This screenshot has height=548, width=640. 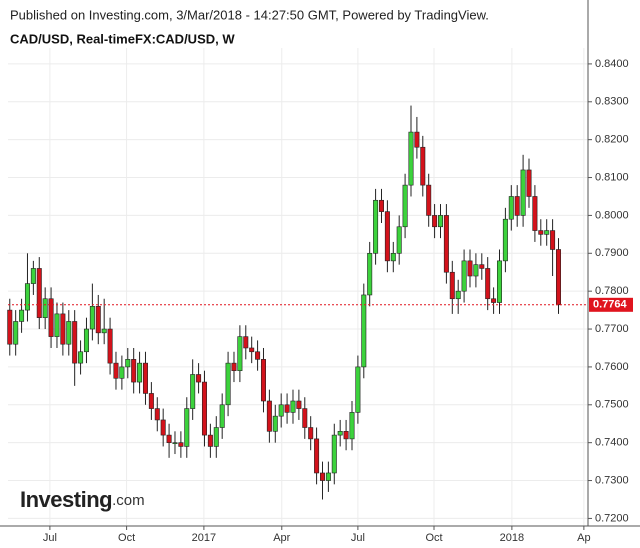 I want to click on x-tick-label: 2017, so click(x=204, y=538).